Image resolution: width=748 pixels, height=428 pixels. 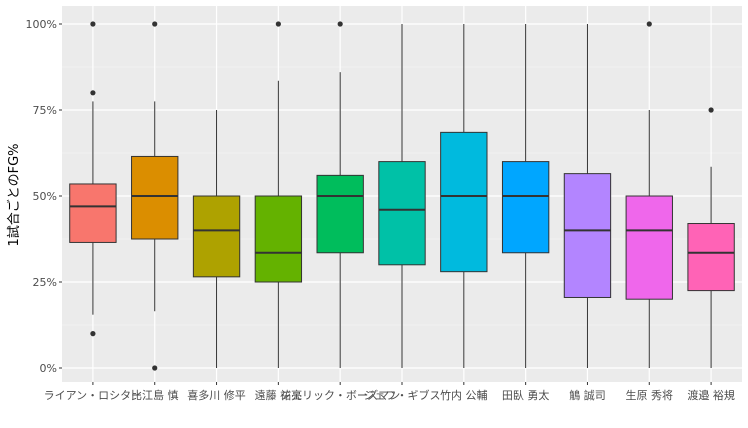 I want to click on x-tick-label: ジェフ・ギブス, so click(x=402, y=395).